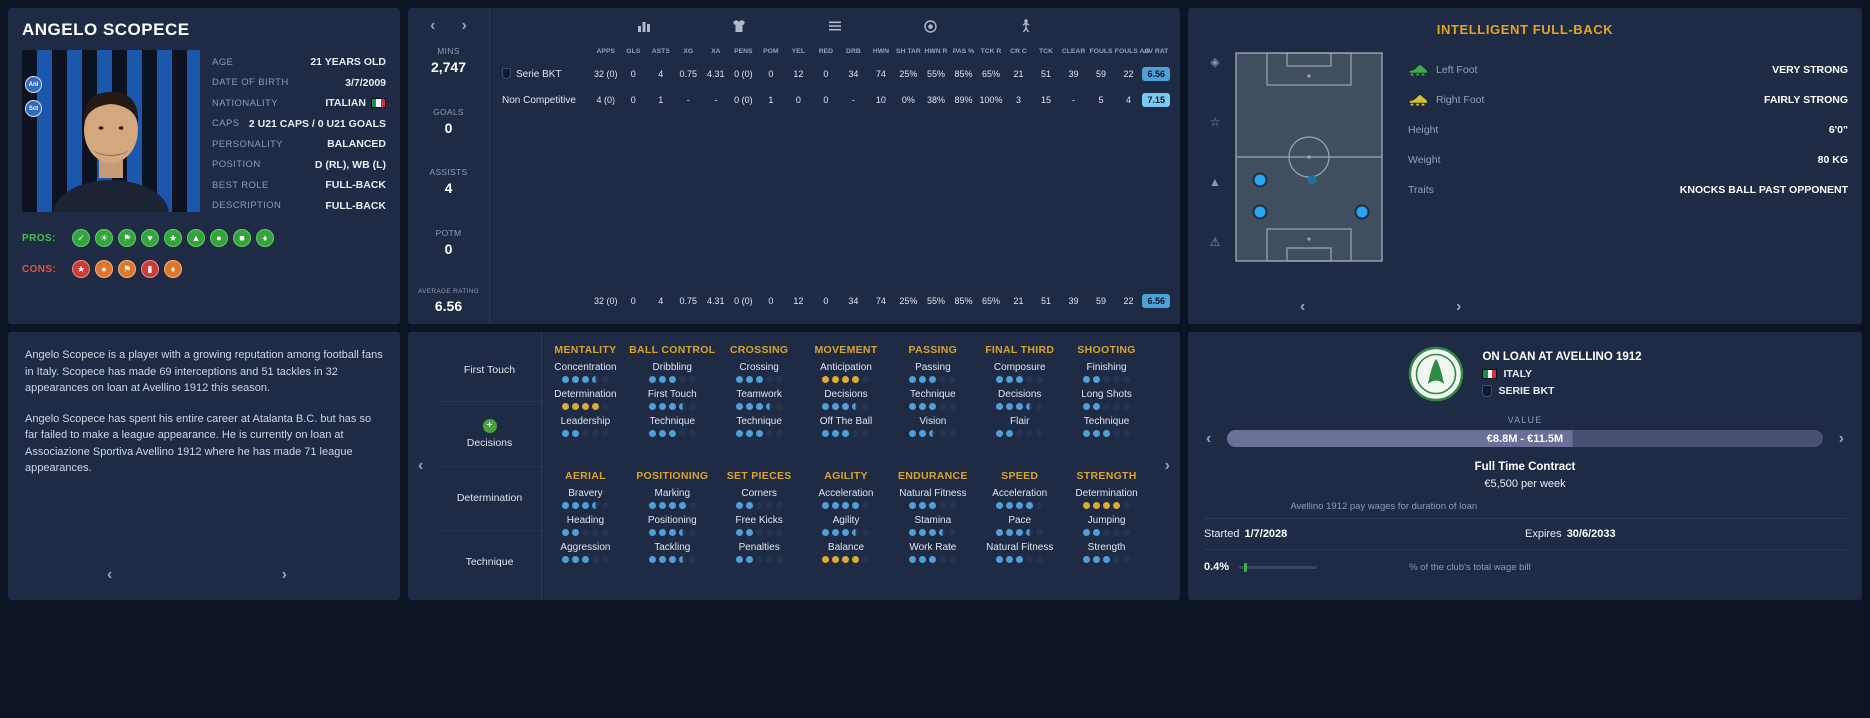 This screenshot has height=718, width=1870. I want to click on role-next-arrow: ›, so click(1459, 306).